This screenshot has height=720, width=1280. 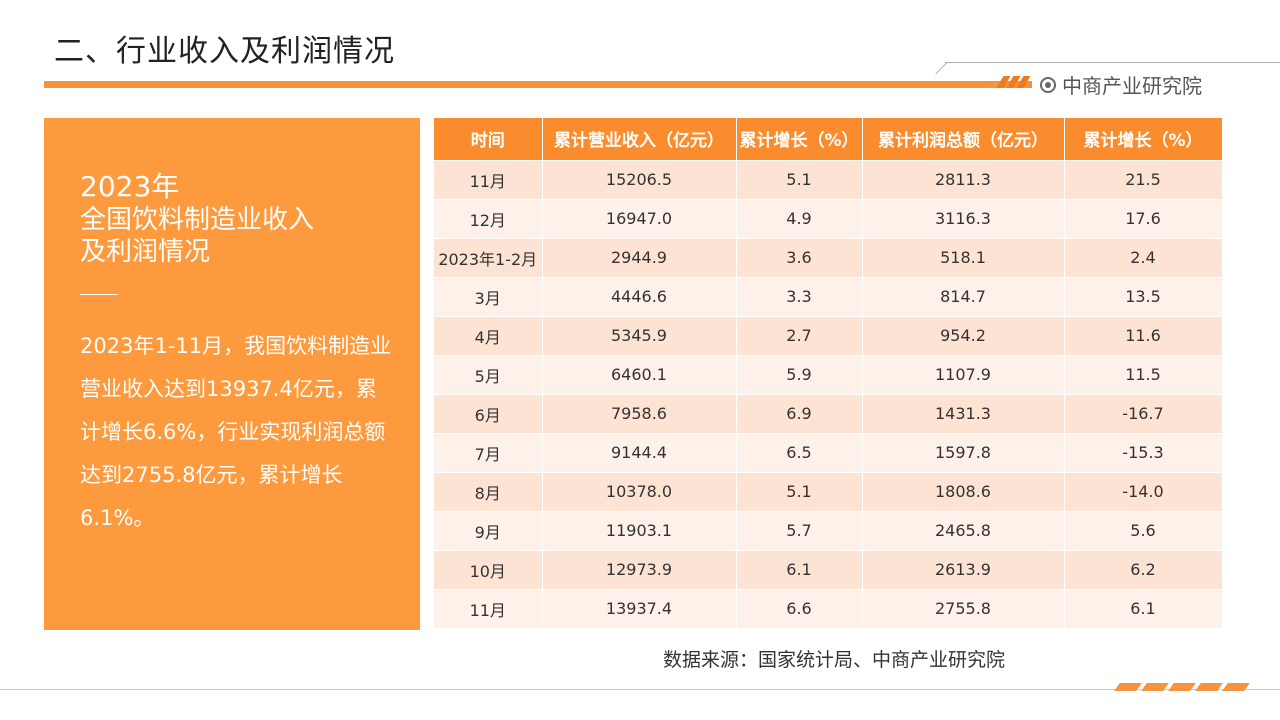 What do you see at coordinates (639, 453) in the screenshot?
I see `cell-revenue: 9144.4` at bounding box center [639, 453].